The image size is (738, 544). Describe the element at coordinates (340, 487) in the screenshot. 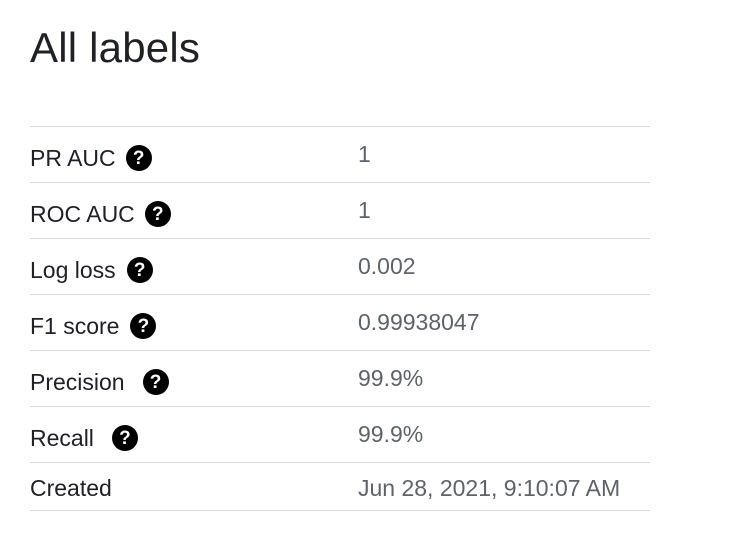

I see `metric-row-created: Created Jun 28, 2021, 9:10:07 AM` at that location.